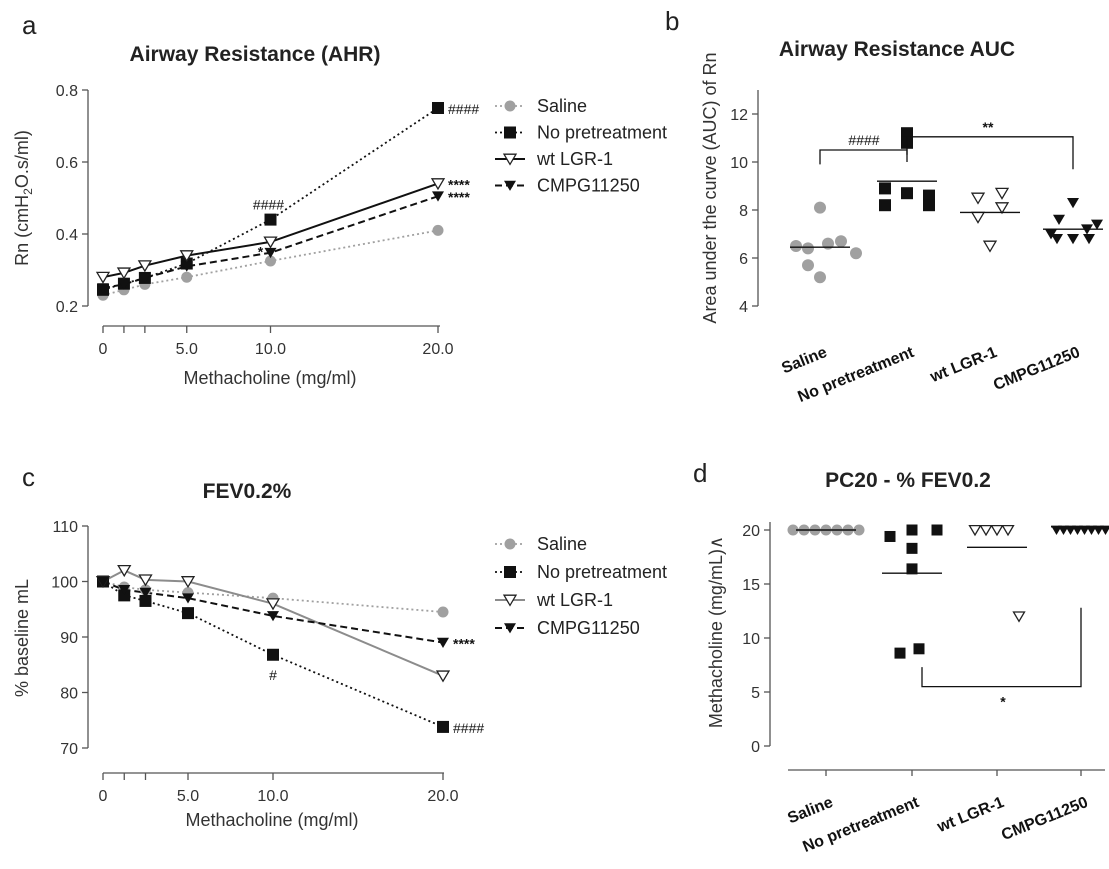 This screenshot has height=869, width=1109. What do you see at coordinates (672, 21) in the screenshot?
I see `panel-label-b: b` at bounding box center [672, 21].